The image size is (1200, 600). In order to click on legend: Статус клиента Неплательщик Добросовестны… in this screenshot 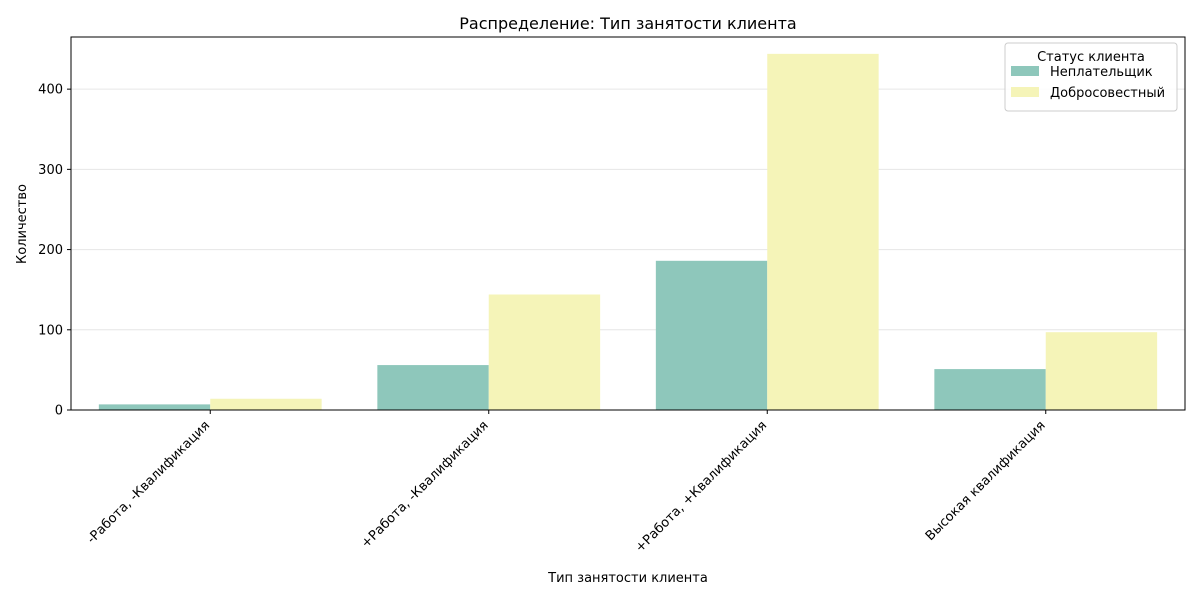, I will do `click(1091, 77)`.